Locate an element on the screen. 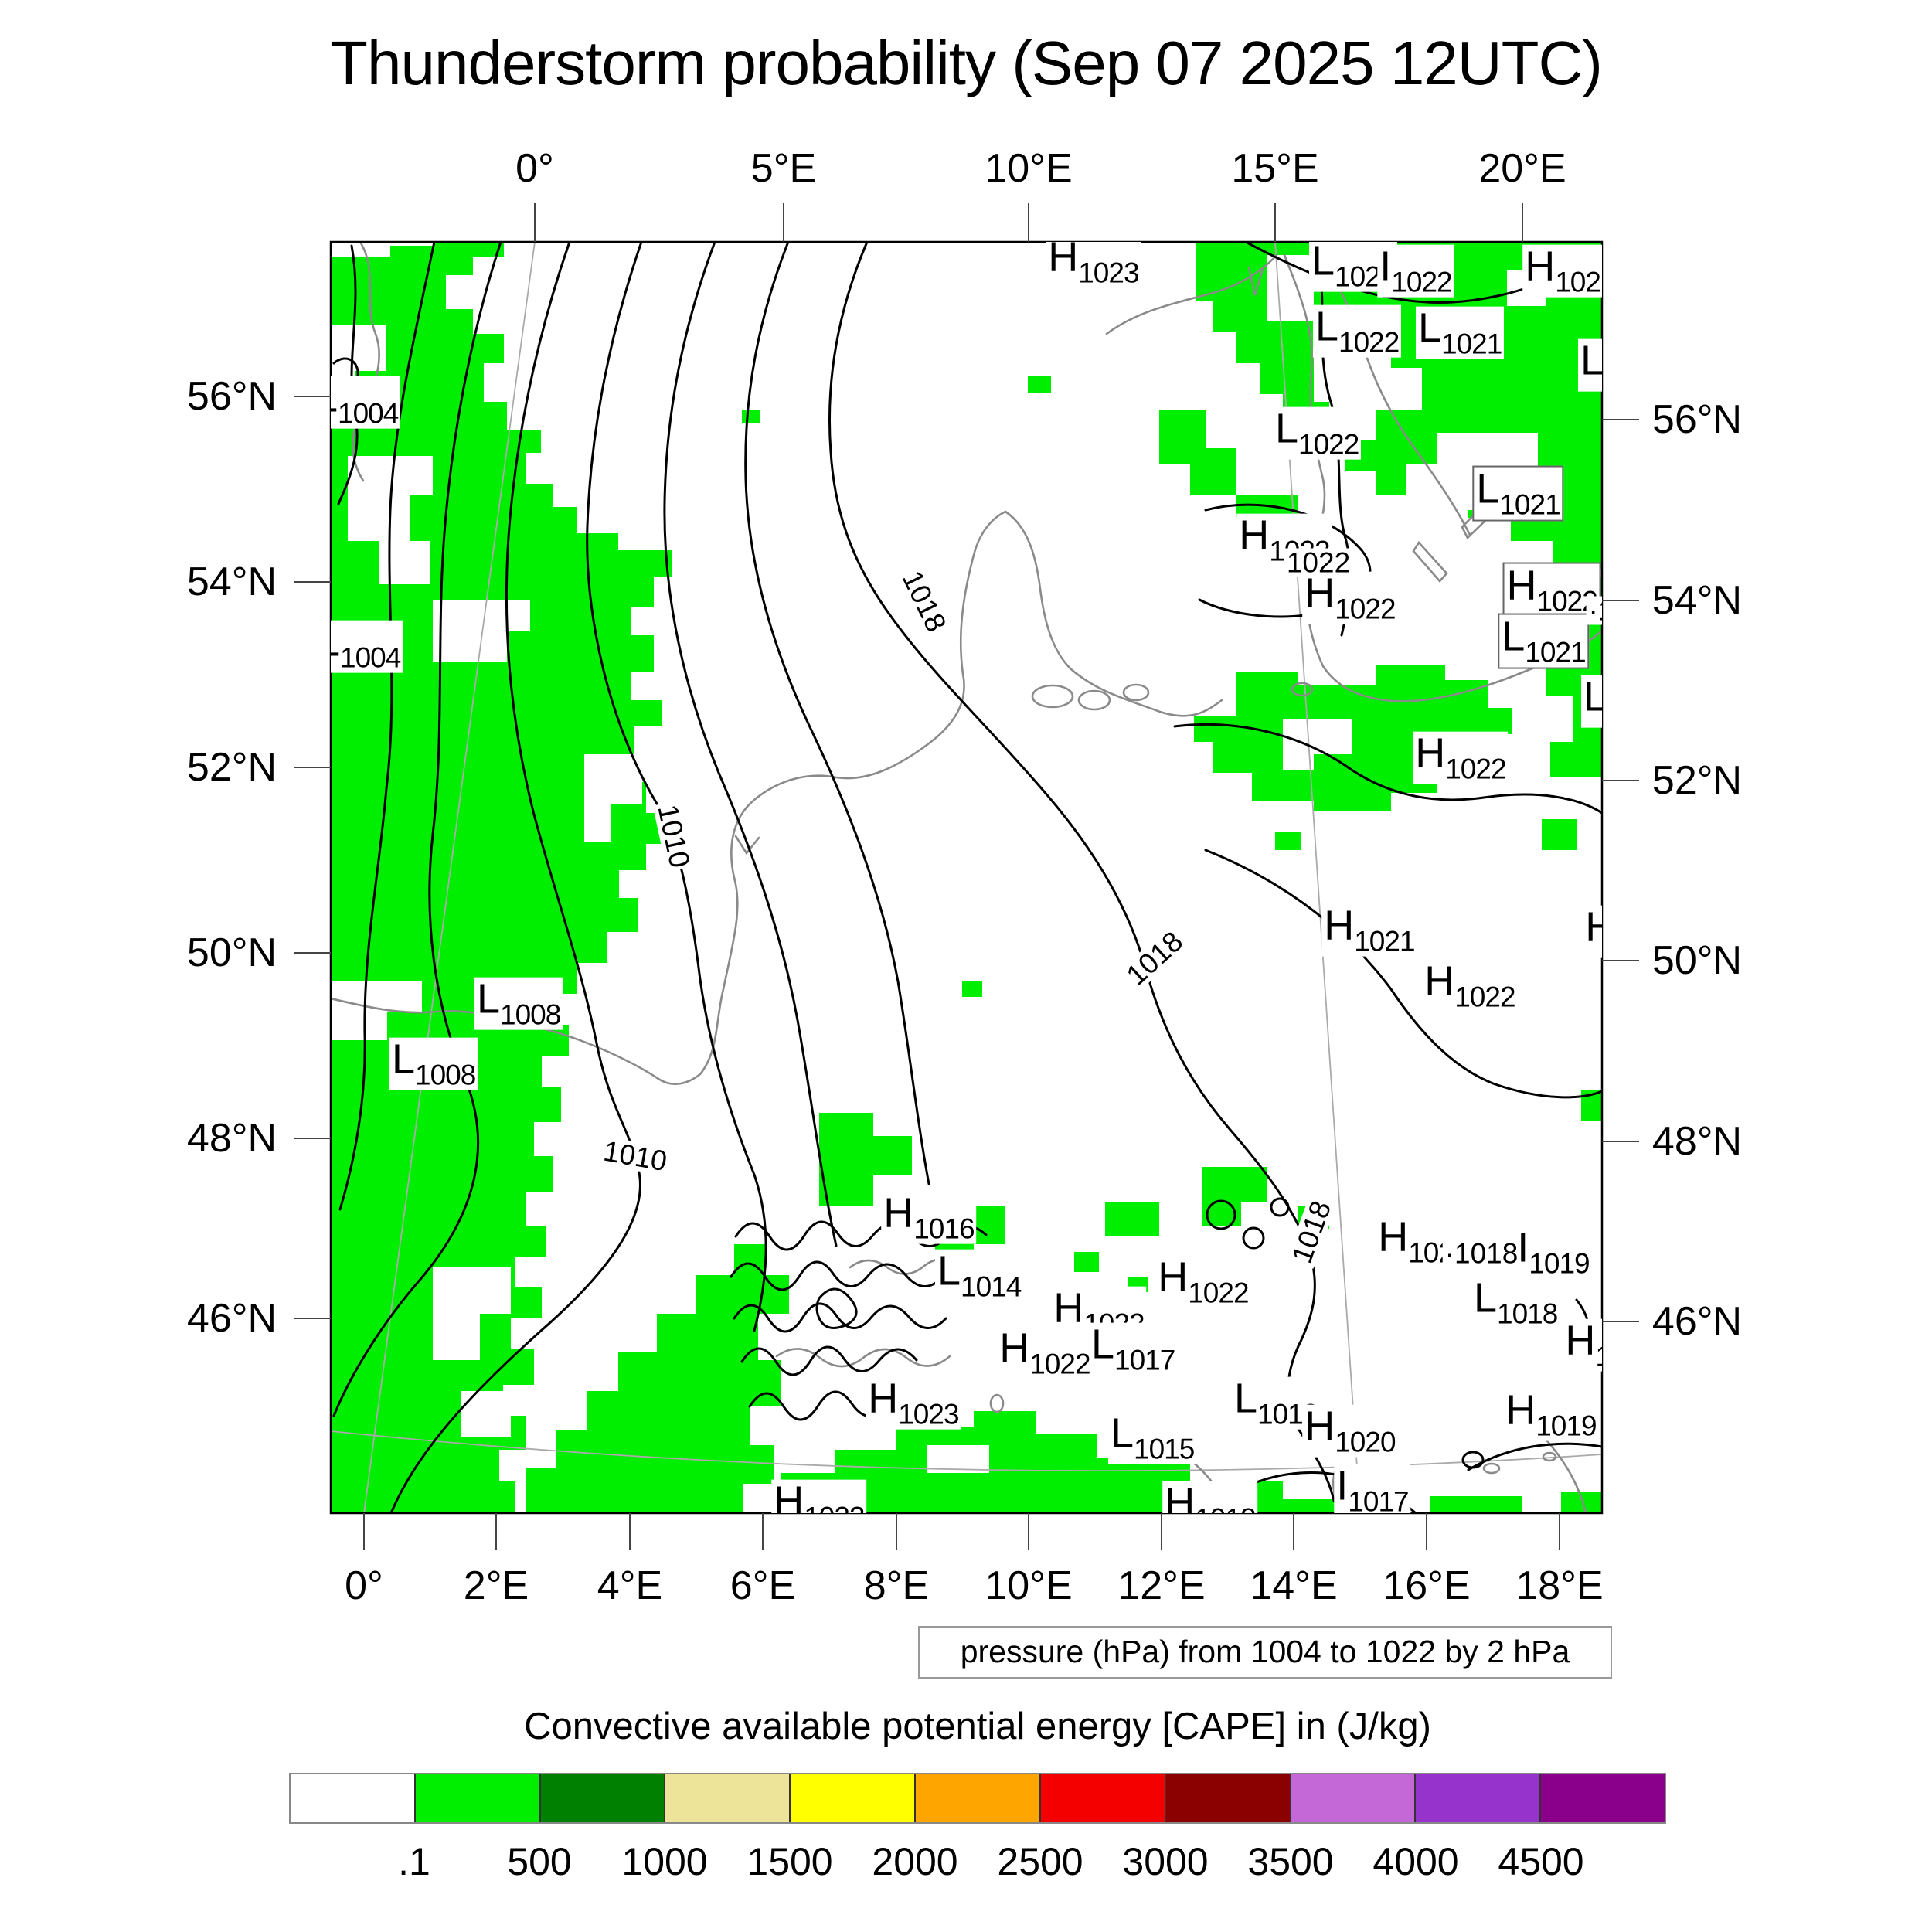 This screenshot has width=1932, height=1932. lat-tick-label-left: 50°N is located at coordinates (232, 953).